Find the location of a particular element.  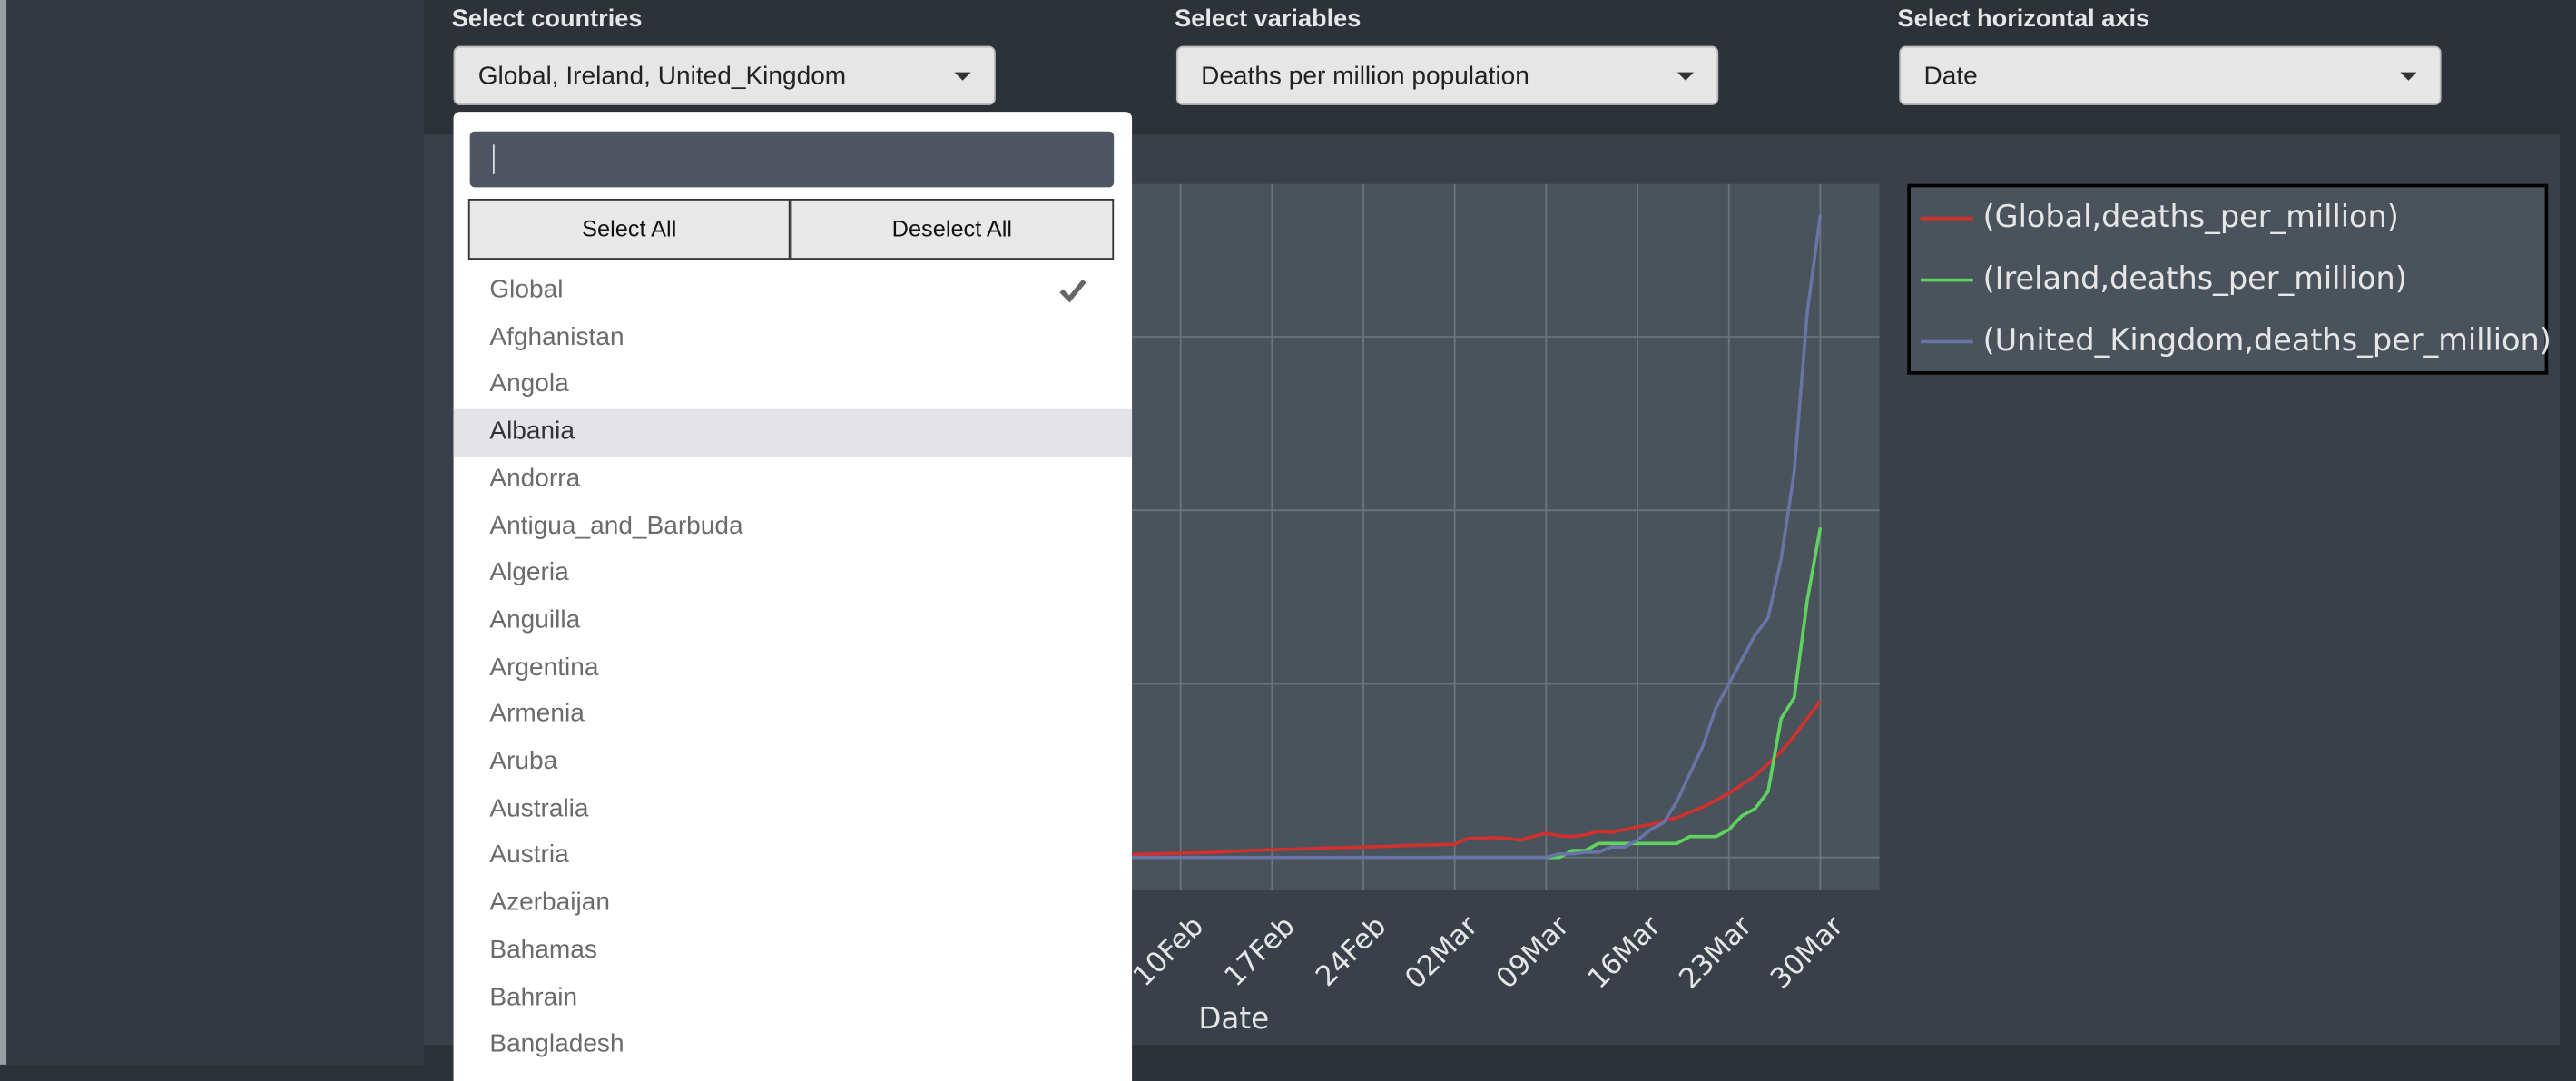

dropdown-option: Bangladesh is located at coordinates (556, 1044).